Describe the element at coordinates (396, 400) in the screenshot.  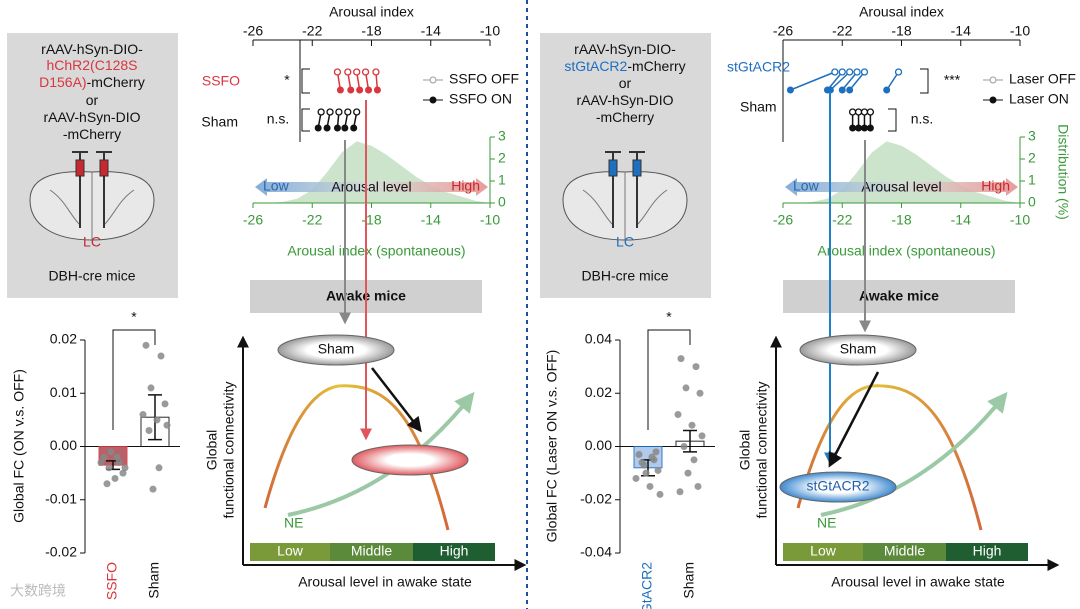
I see `shift-arrow` at that location.